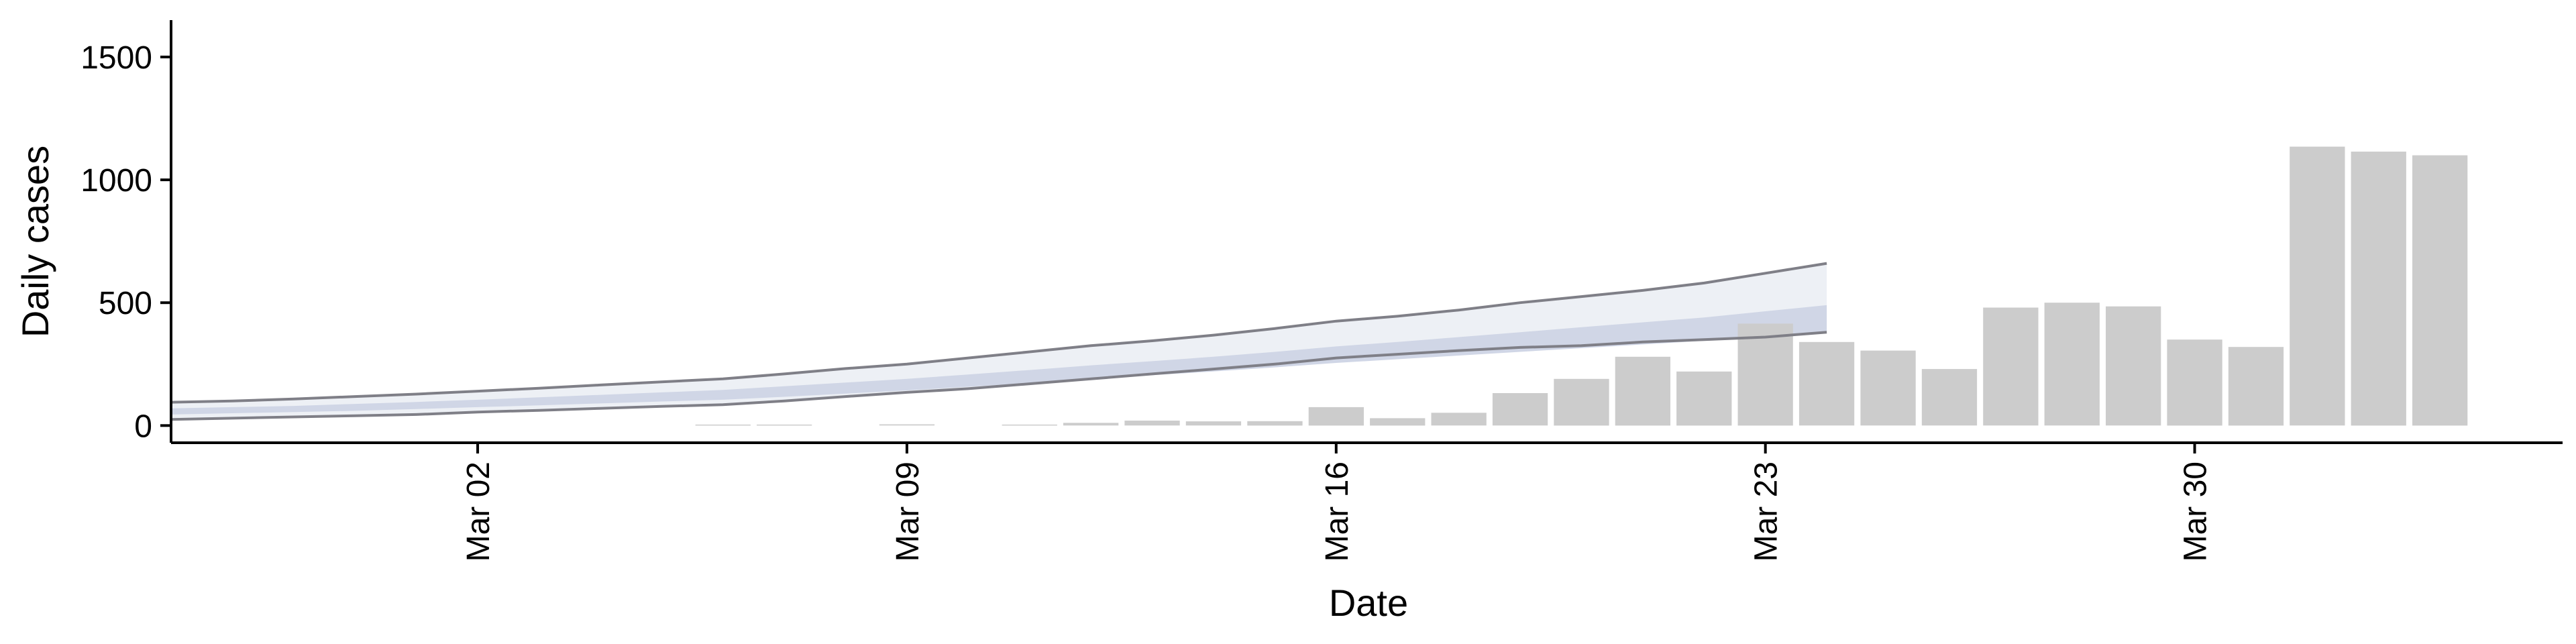  I want to click on x-ticks: Mar 02 Mar 09 Mar 16 Mar 23 Mar 30, so click(1337, 502).